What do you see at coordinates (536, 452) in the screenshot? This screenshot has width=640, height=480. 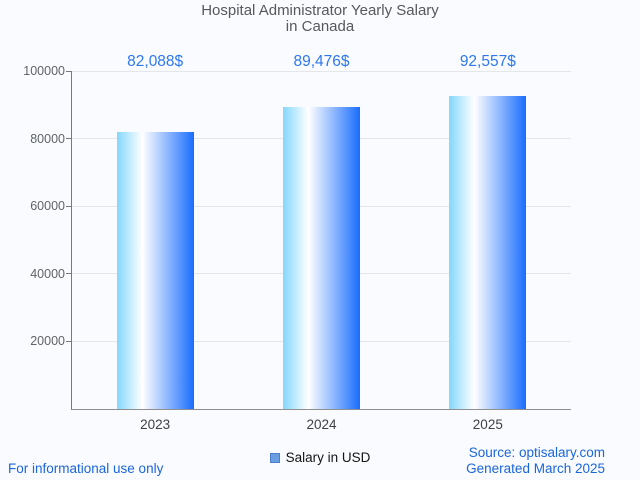 I see `source-link: Source: optisalary.com` at bounding box center [536, 452].